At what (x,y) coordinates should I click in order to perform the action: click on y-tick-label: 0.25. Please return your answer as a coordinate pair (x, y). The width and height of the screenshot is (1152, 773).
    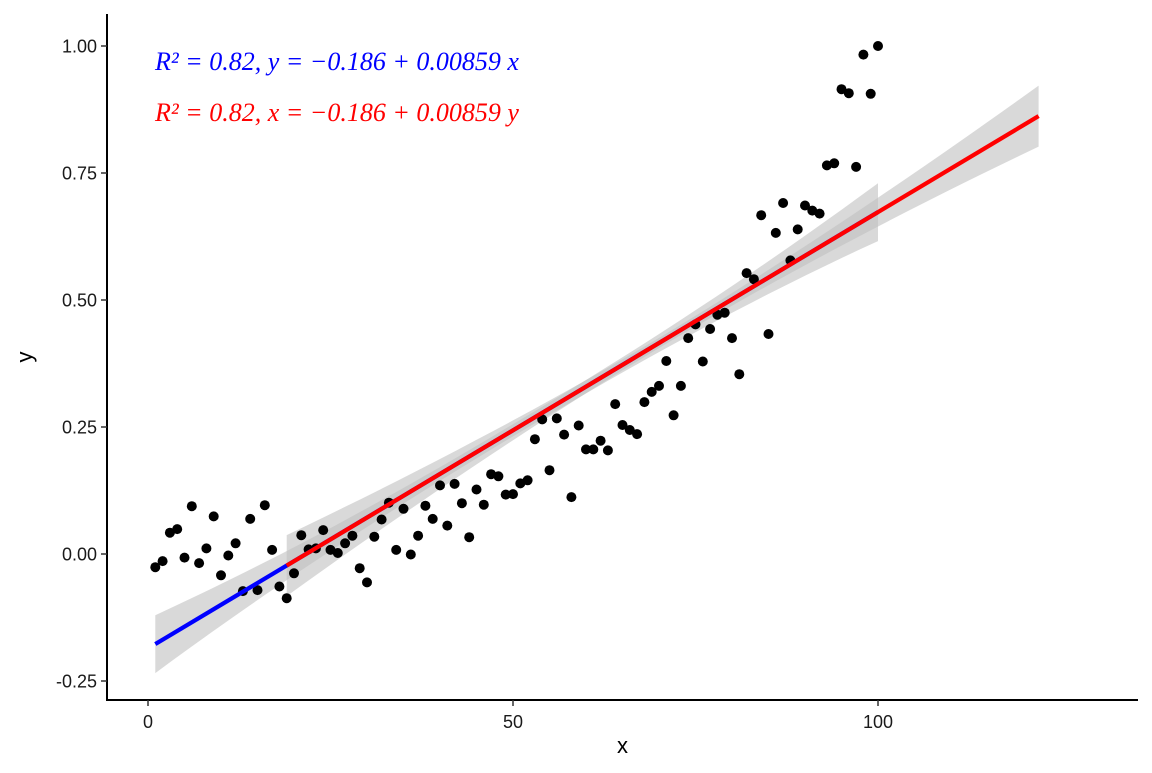
    Looking at the image, I should click on (79, 428).